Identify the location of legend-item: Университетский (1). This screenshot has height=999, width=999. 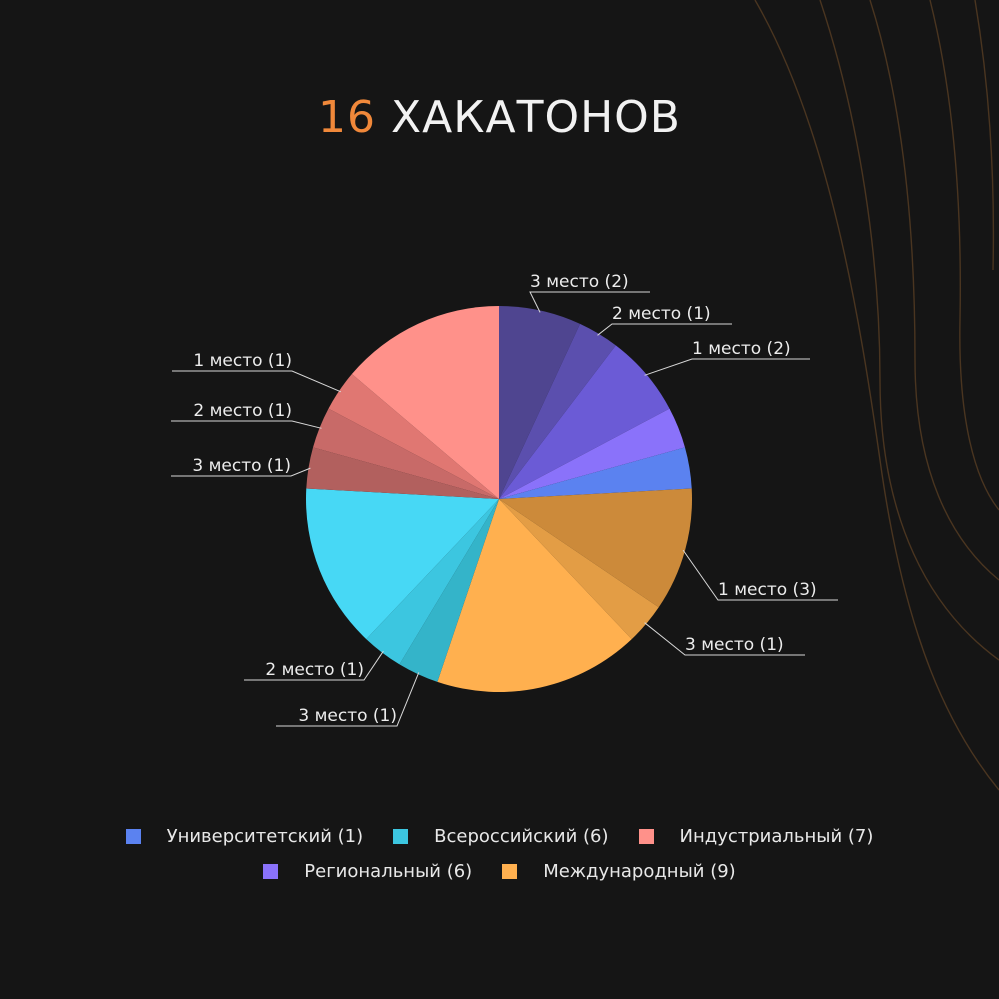
(244, 836).